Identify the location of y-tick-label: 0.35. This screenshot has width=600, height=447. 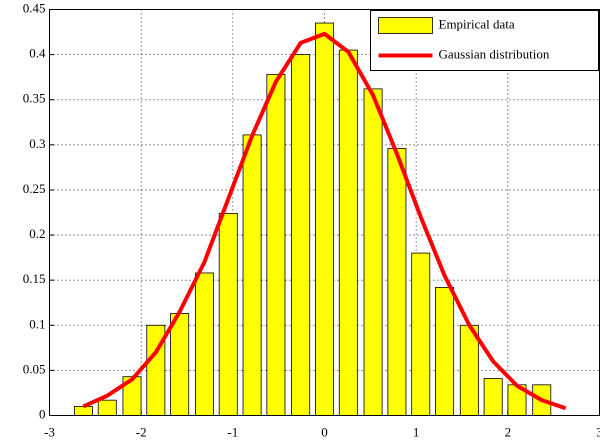
(34, 98).